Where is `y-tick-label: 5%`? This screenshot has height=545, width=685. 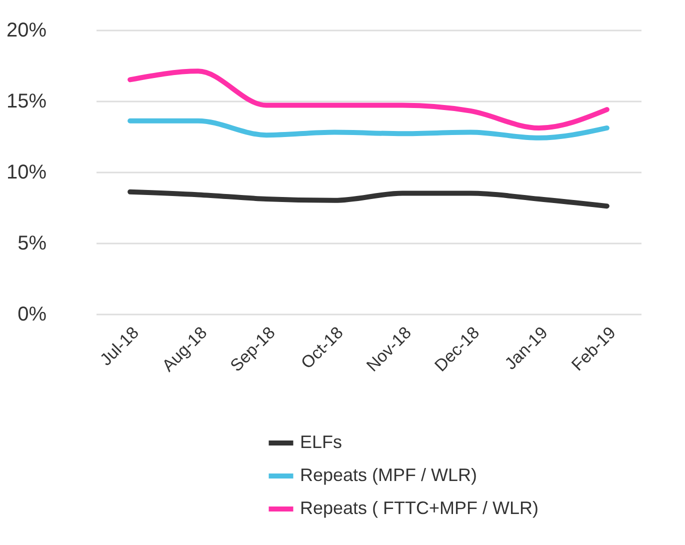 y-tick-label: 5% is located at coordinates (32, 243).